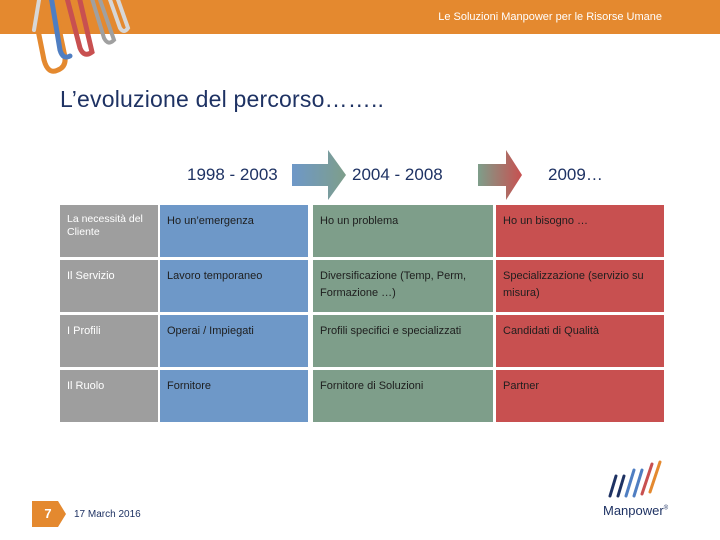  I want to click on table-cell: Ho un’emergenza, so click(234, 231).